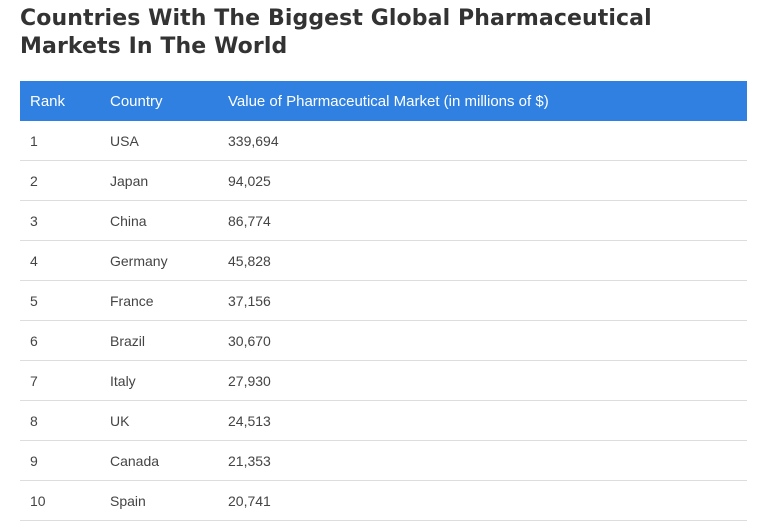 Image resolution: width=771 pixels, height=530 pixels. What do you see at coordinates (136, 101) in the screenshot?
I see `column-header-country: Country` at bounding box center [136, 101].